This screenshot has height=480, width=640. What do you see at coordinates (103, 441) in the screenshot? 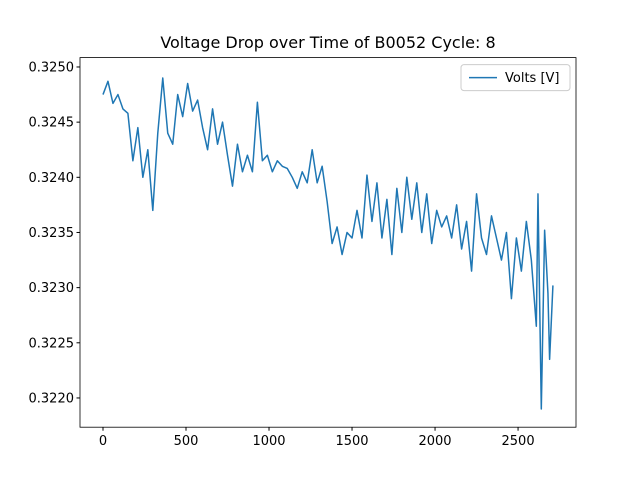
I see `x-tick-label: 0` at bounding box center [103, 441].